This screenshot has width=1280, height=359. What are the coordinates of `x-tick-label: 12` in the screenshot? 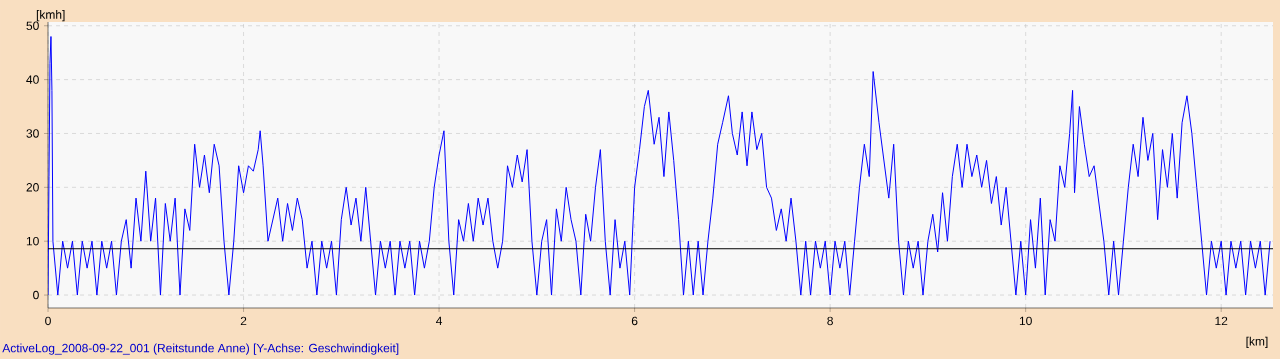 It's located at (1221, 321).